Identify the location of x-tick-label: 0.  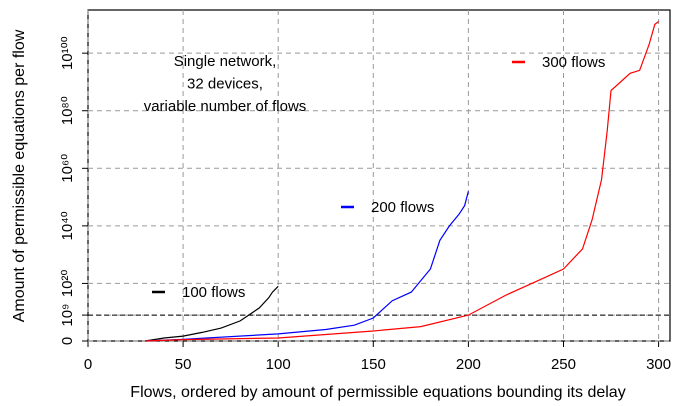
(88, 364).